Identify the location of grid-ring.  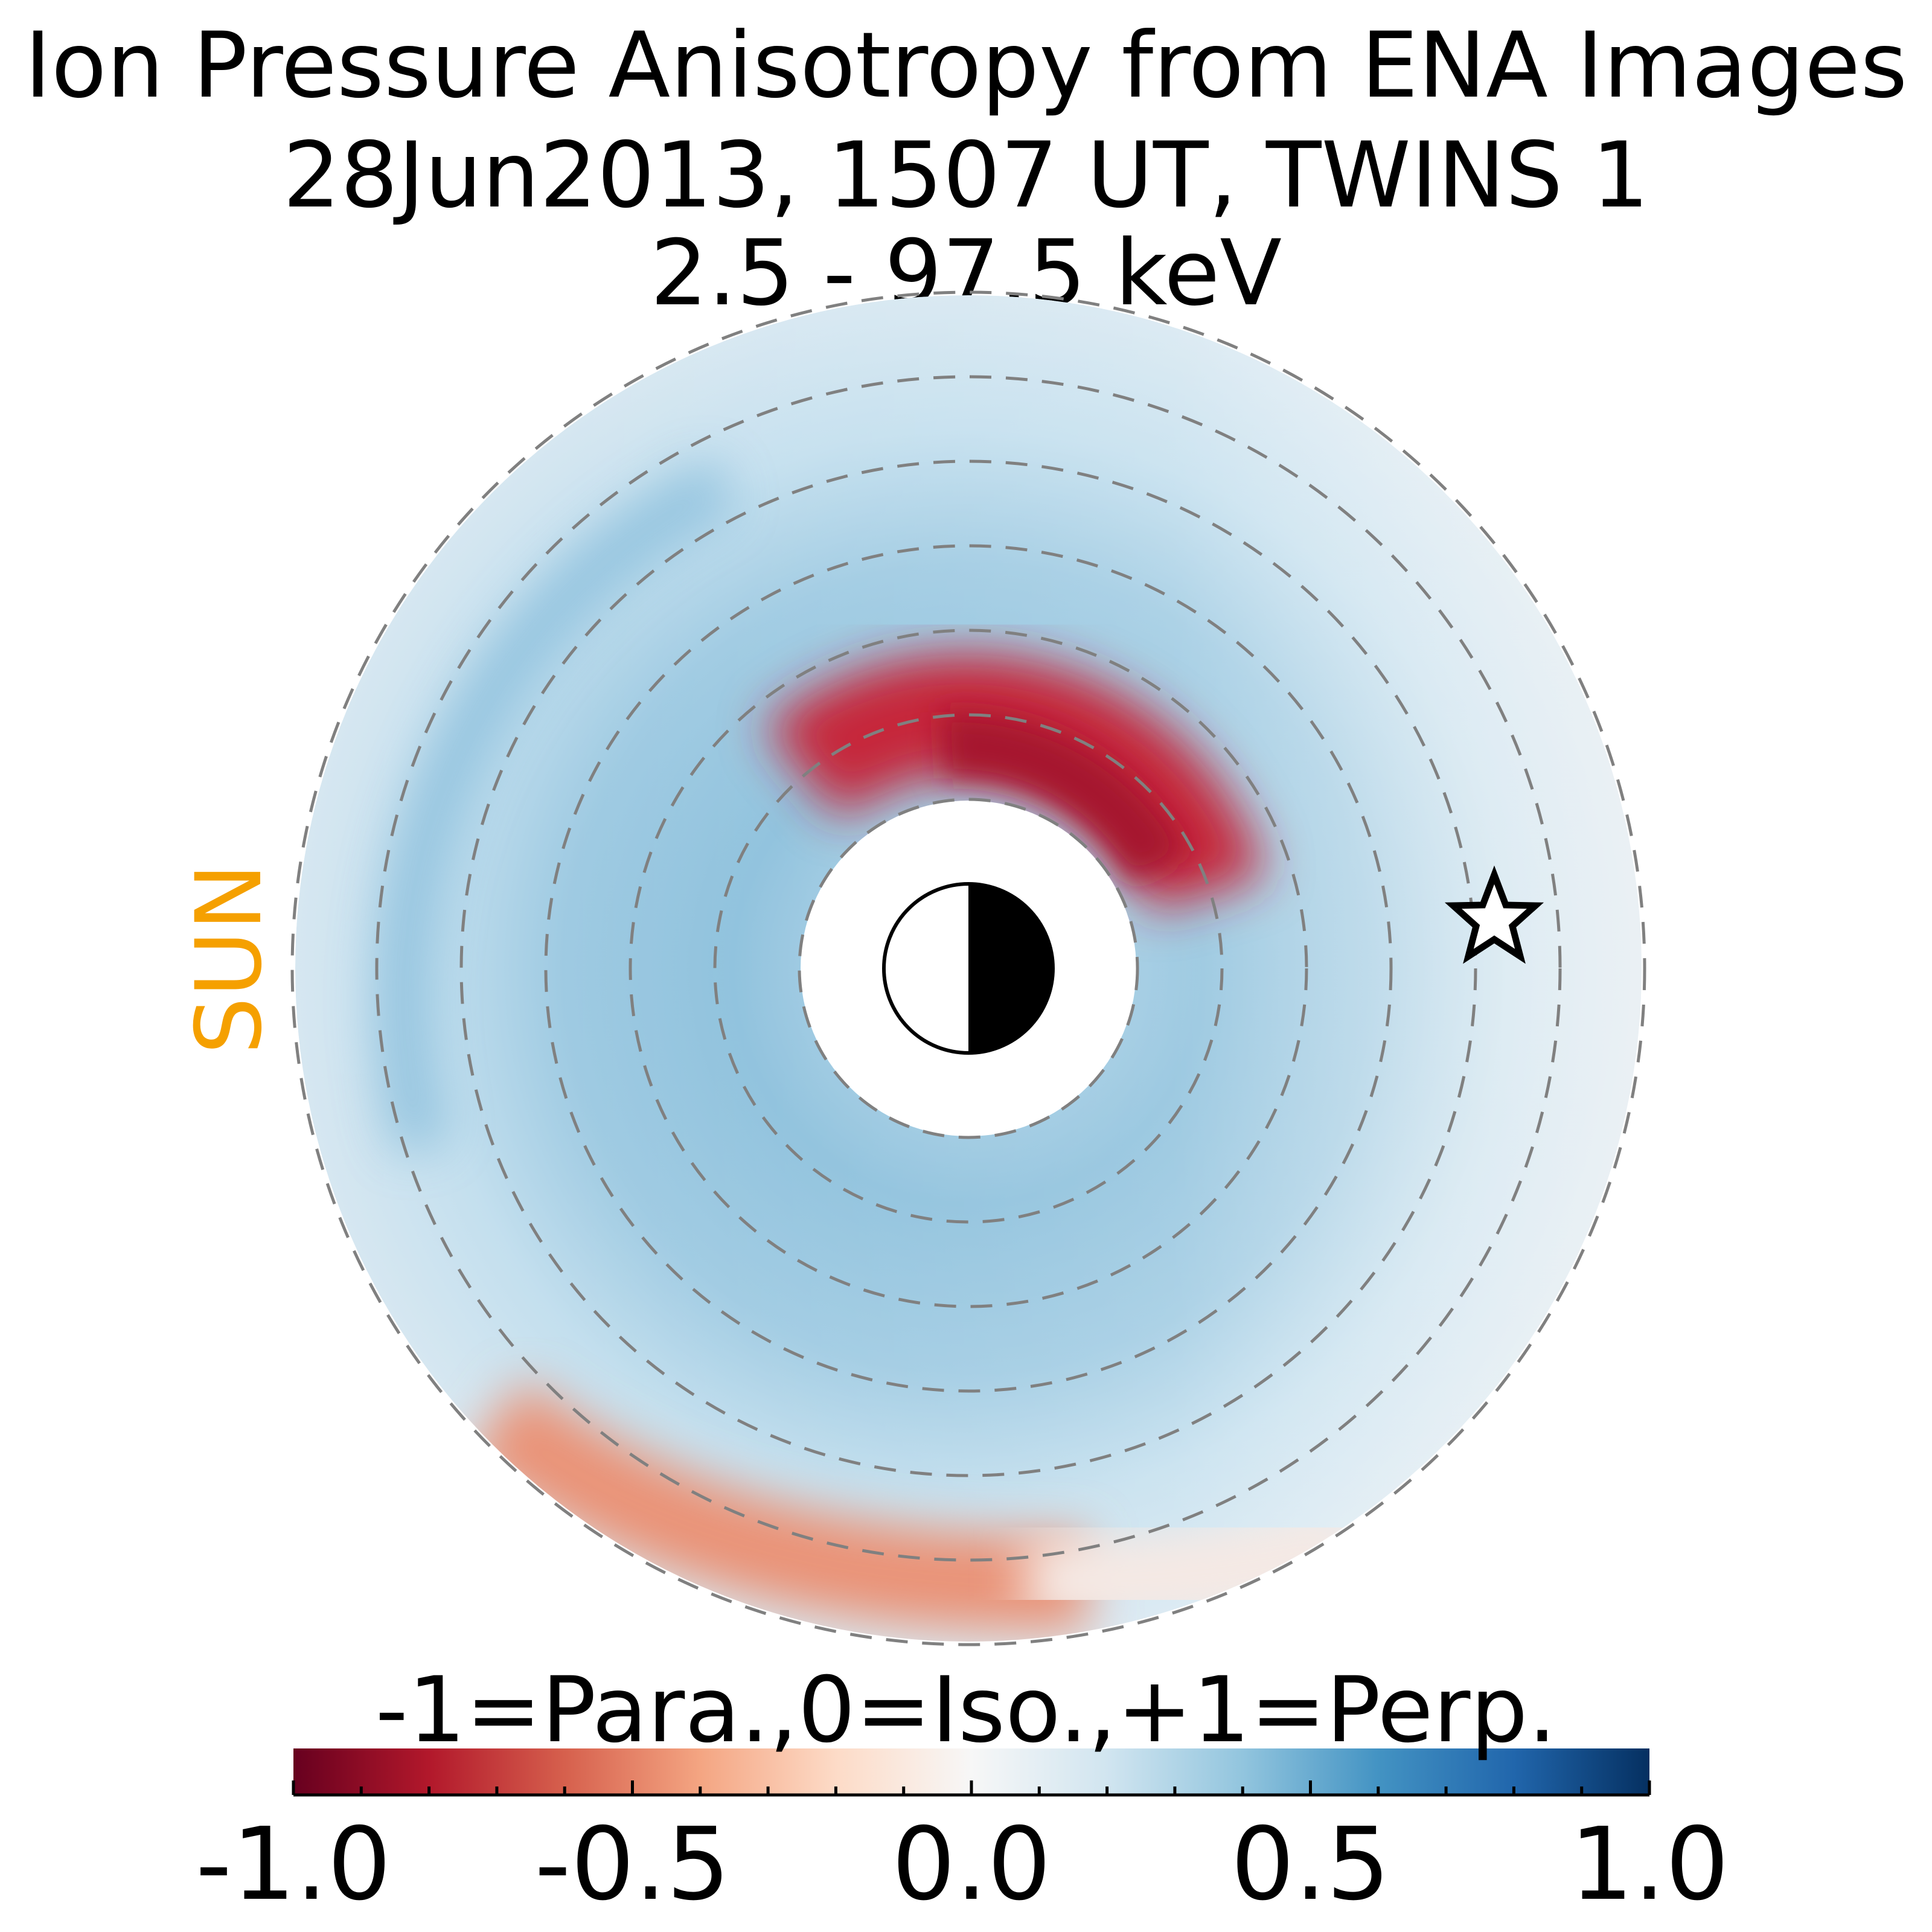
(968, 968).